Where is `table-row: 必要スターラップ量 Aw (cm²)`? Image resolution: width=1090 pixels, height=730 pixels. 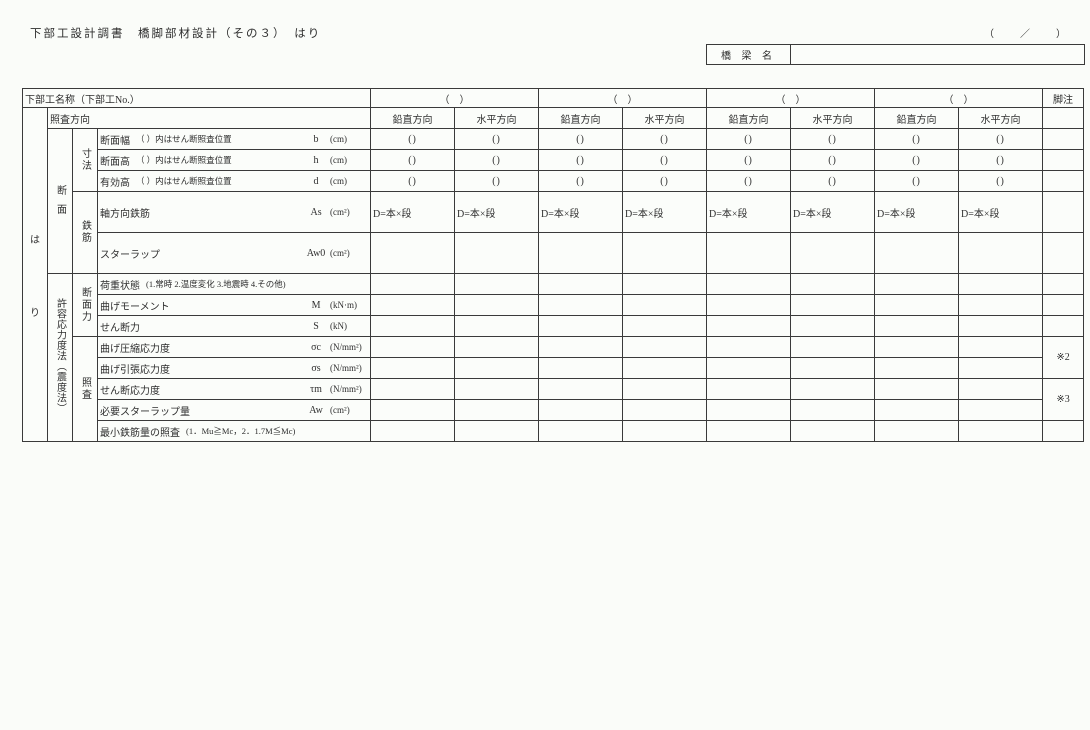
table-row: 必要スターラップ量 Aw (cm²) is located at coordinates (553, 410).